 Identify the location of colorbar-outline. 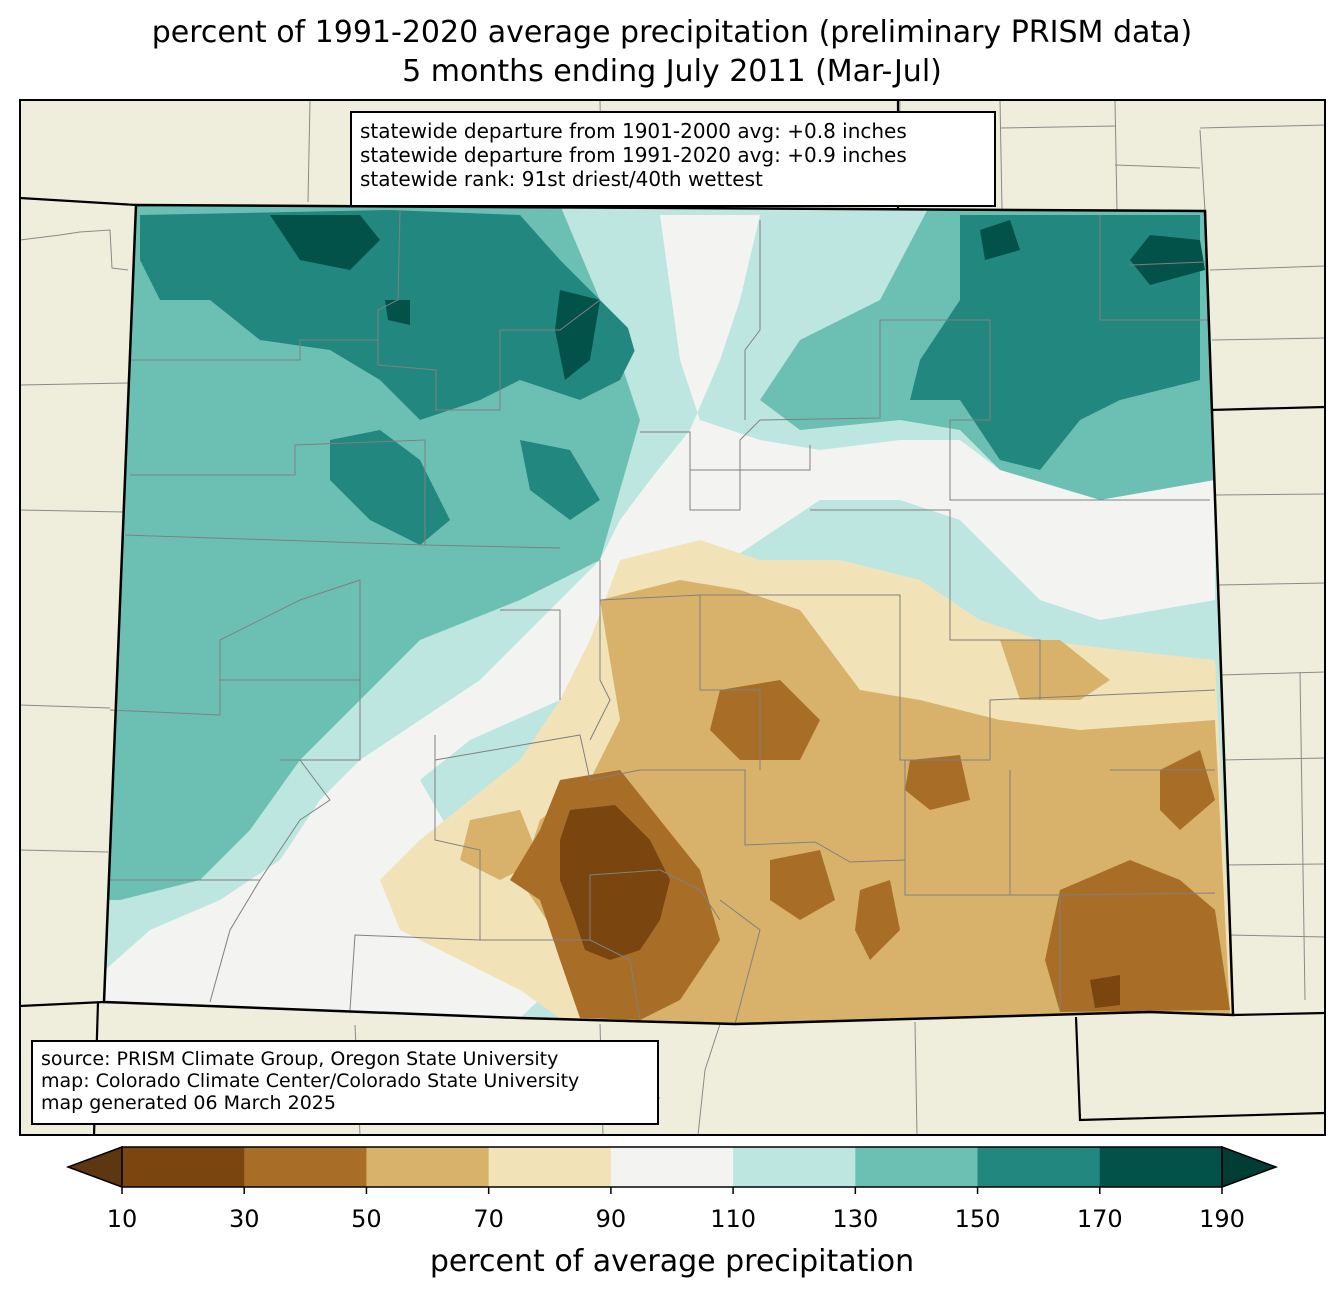
(672, 1167).